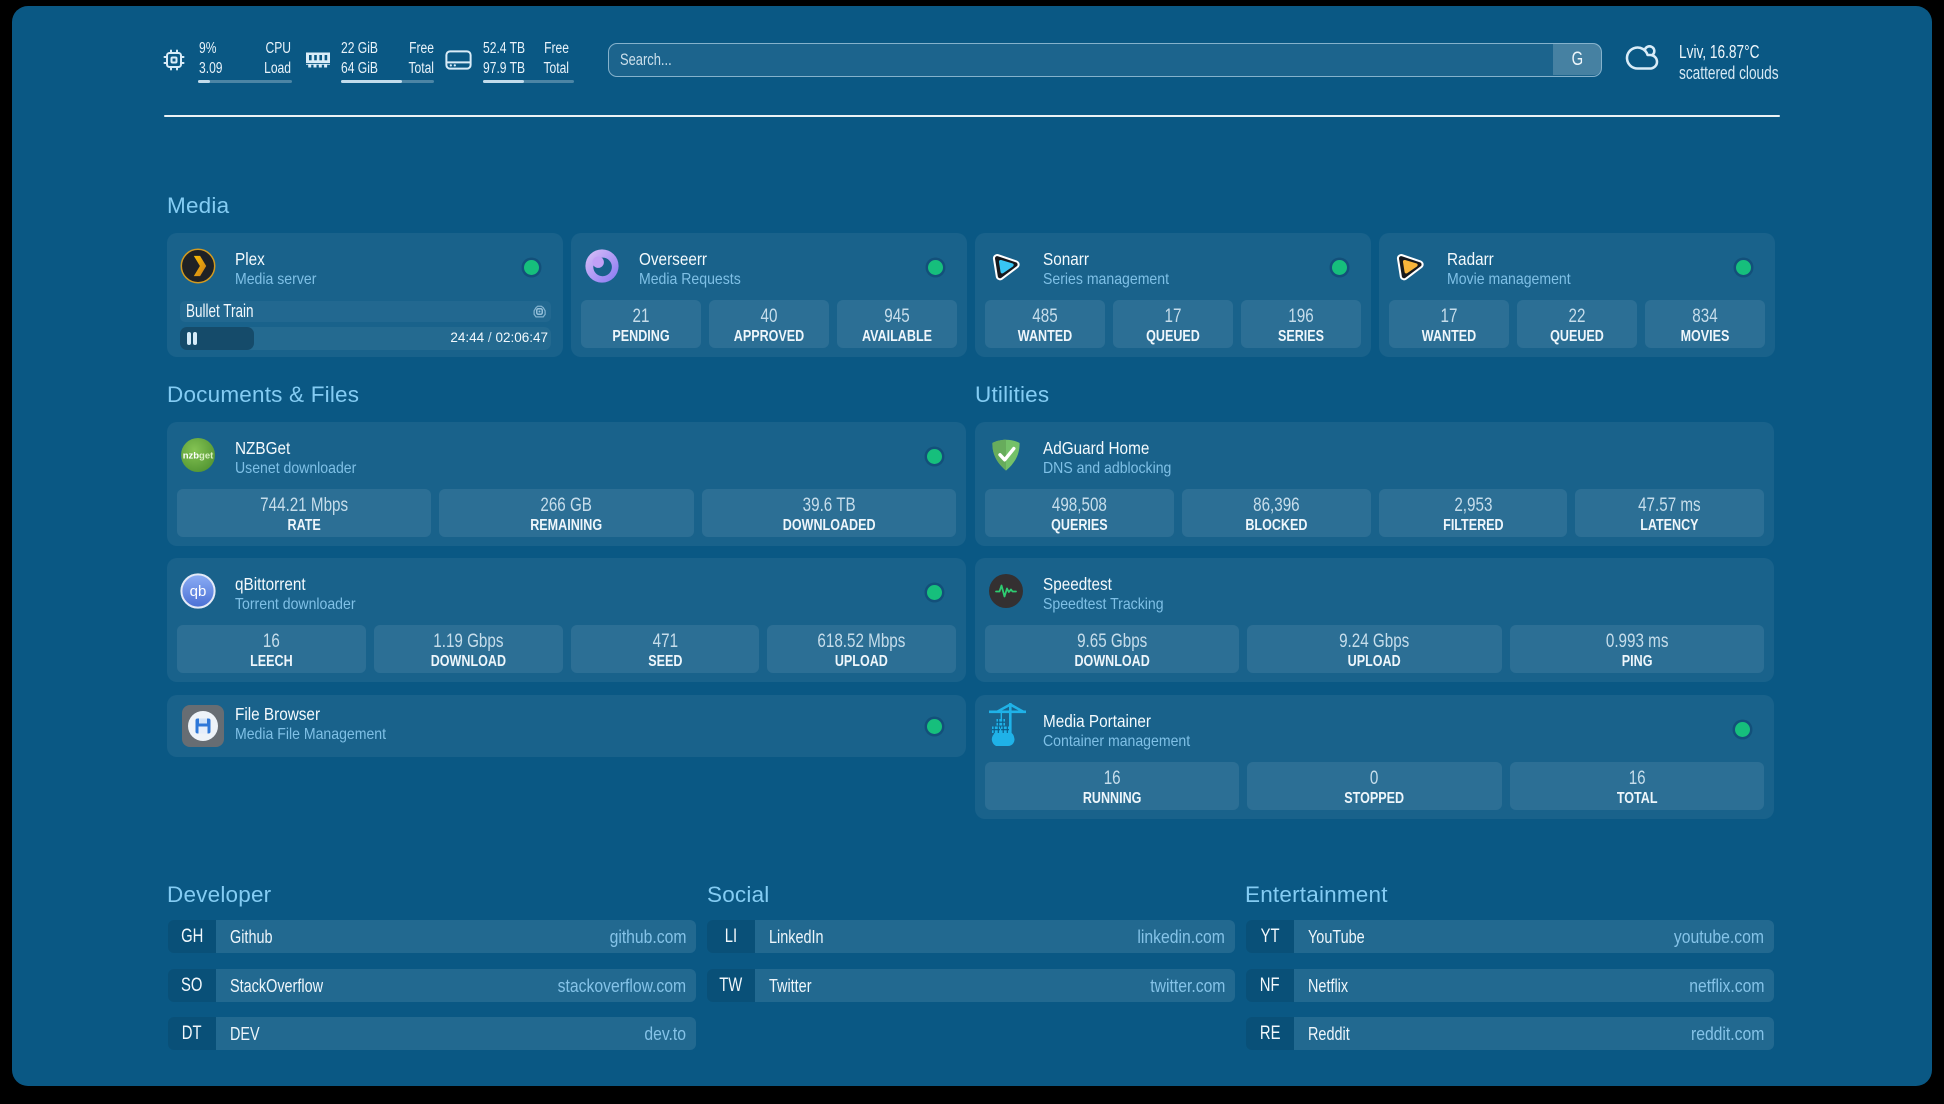  Describe the element at coordinates (198, 591) in the screenshot. I see `svg-text: qb` at that location.